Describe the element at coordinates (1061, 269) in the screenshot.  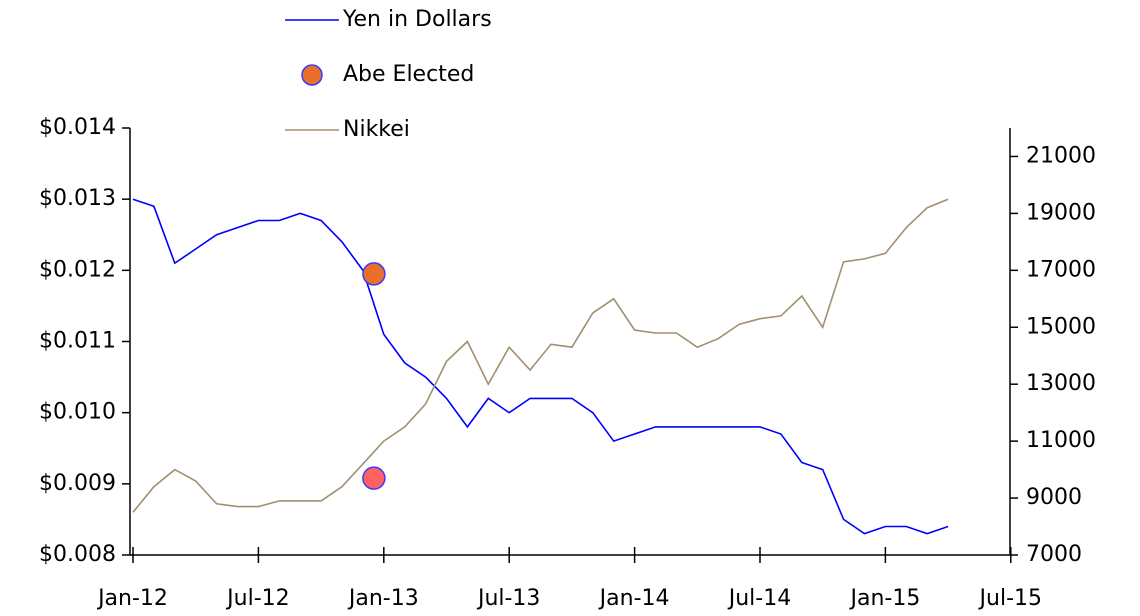
I see `y2-tick-label: 17000` at that location.